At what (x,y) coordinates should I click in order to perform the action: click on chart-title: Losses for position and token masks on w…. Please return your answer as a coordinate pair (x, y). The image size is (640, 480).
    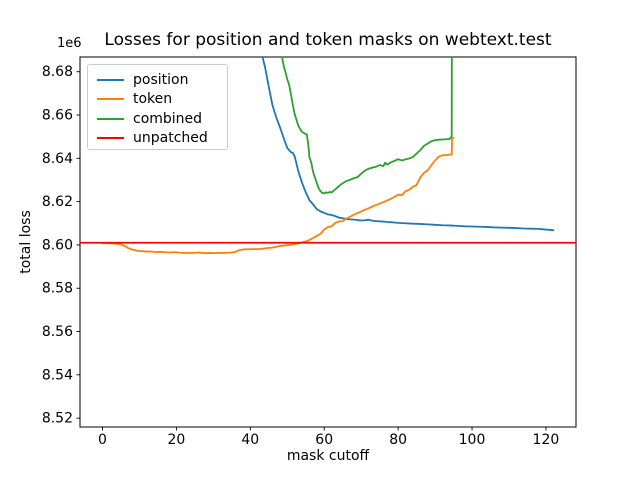
    Looking at the image, I should click on (328, 40).